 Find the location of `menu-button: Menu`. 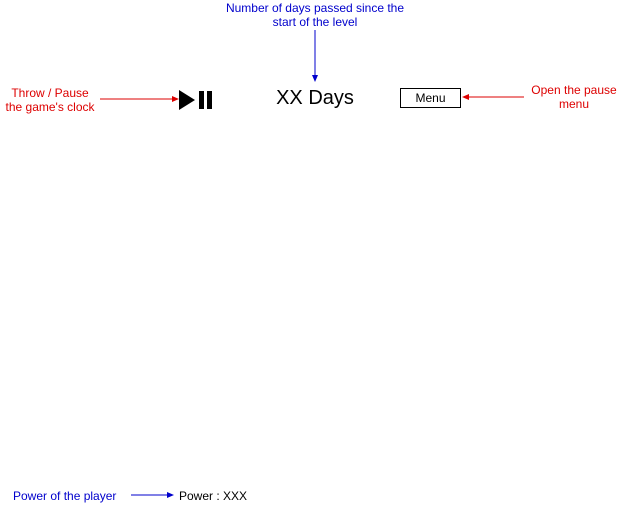

menu-button: Menu is located at coordinates (430, 98).